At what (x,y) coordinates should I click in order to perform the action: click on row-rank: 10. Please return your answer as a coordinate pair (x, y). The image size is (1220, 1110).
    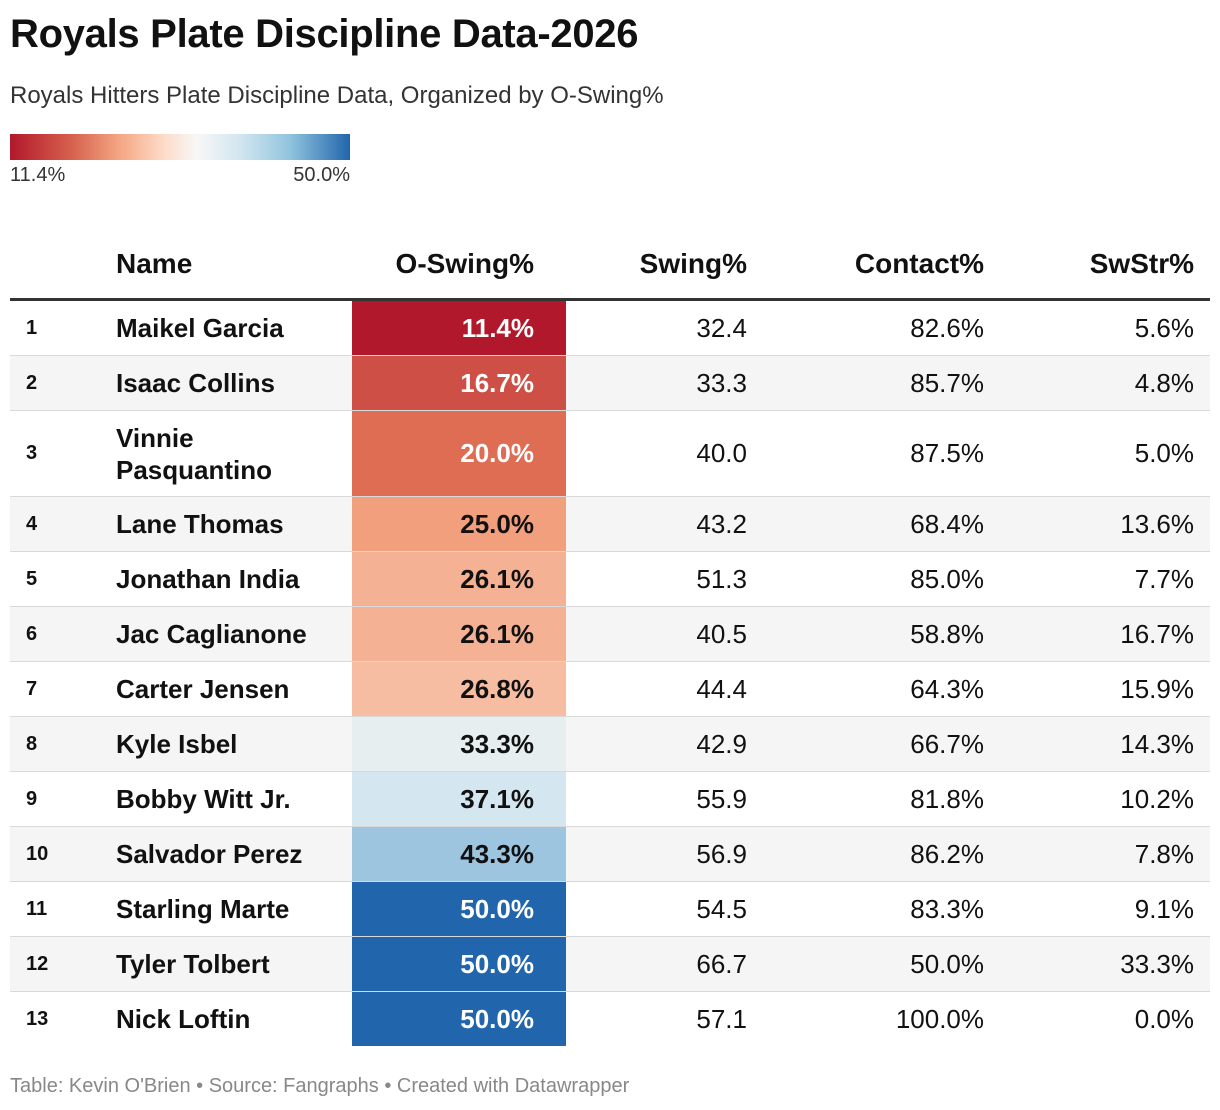
    Looking at the image, I should click on (37, 853).